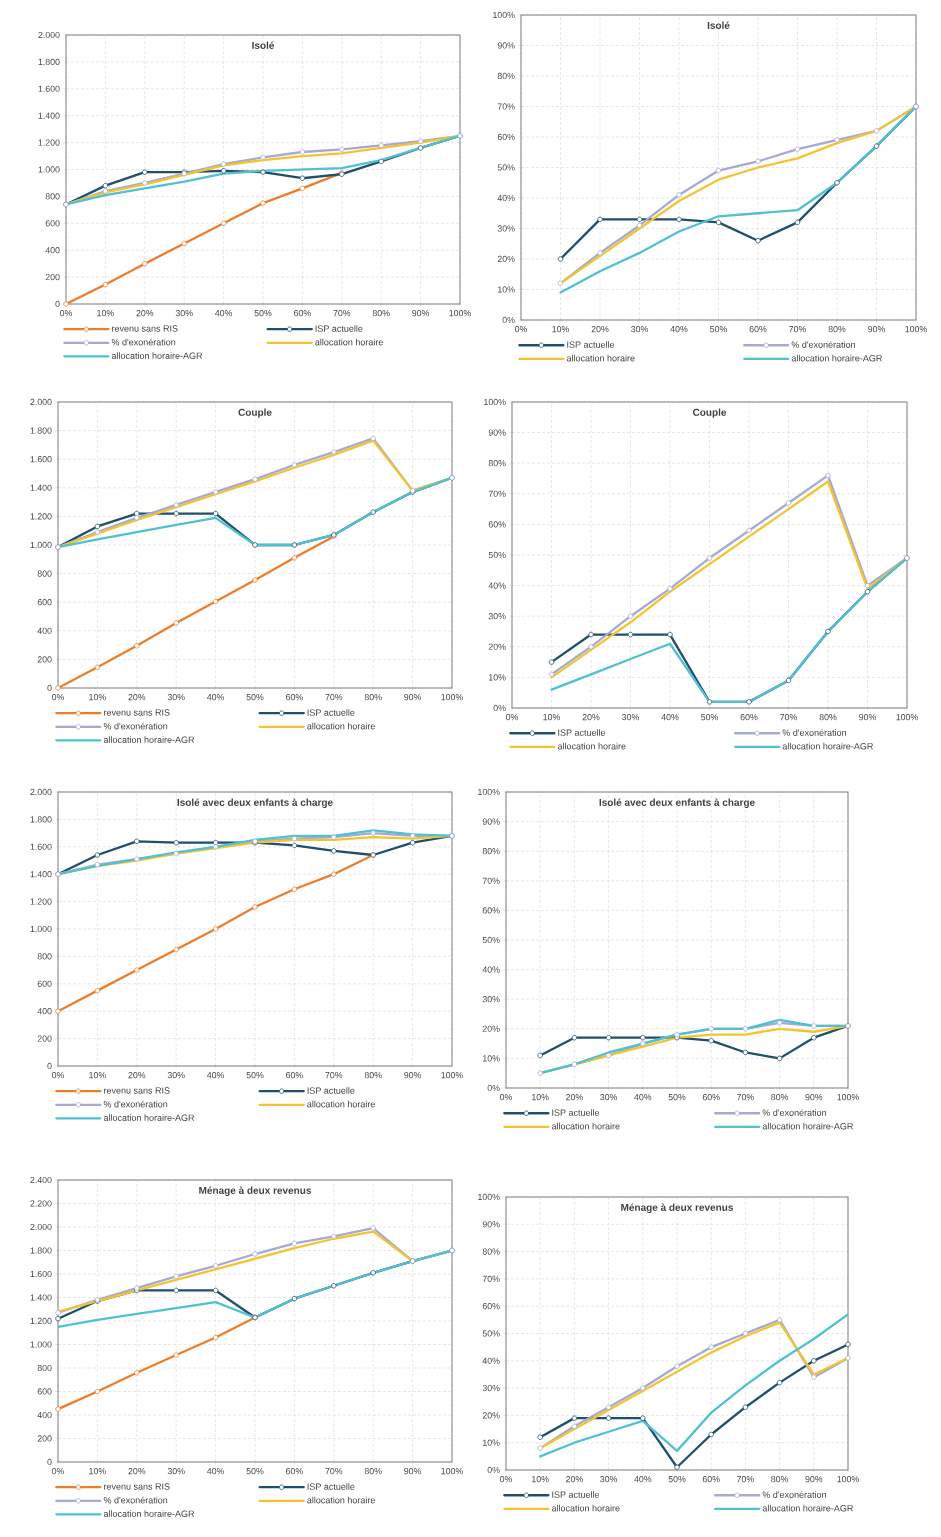 This screenshot has width=941, height=1537. What do you see at coordinates (145, 328) in the screenshot?
I see `legend-label: revenu sans RIS` at bounding box center [145, 328].